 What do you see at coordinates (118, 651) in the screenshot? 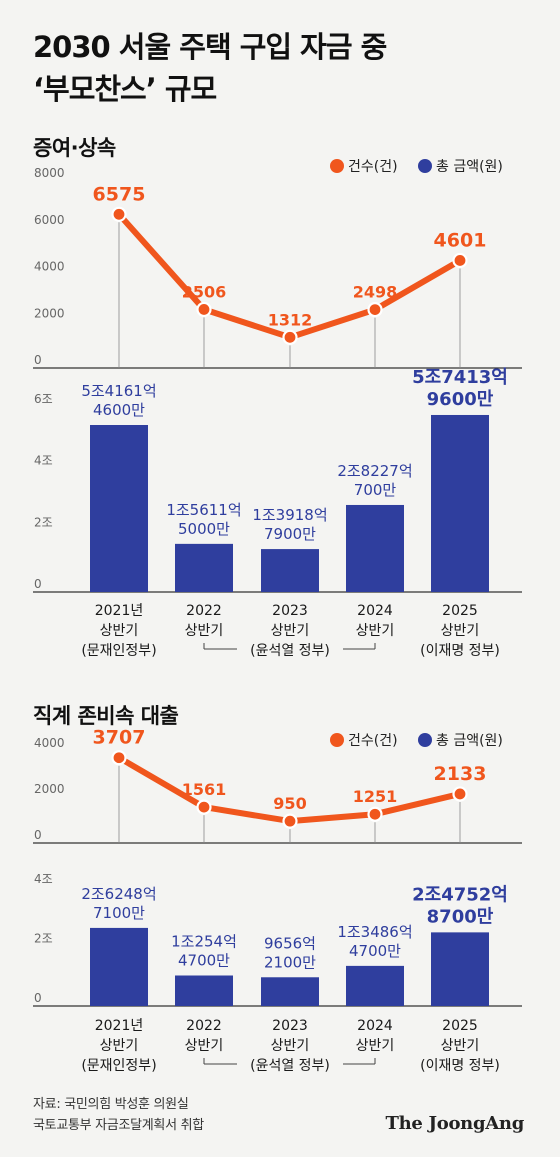
I see `gift-period-label: (문재인정부)` at bounding box center [118, 651].